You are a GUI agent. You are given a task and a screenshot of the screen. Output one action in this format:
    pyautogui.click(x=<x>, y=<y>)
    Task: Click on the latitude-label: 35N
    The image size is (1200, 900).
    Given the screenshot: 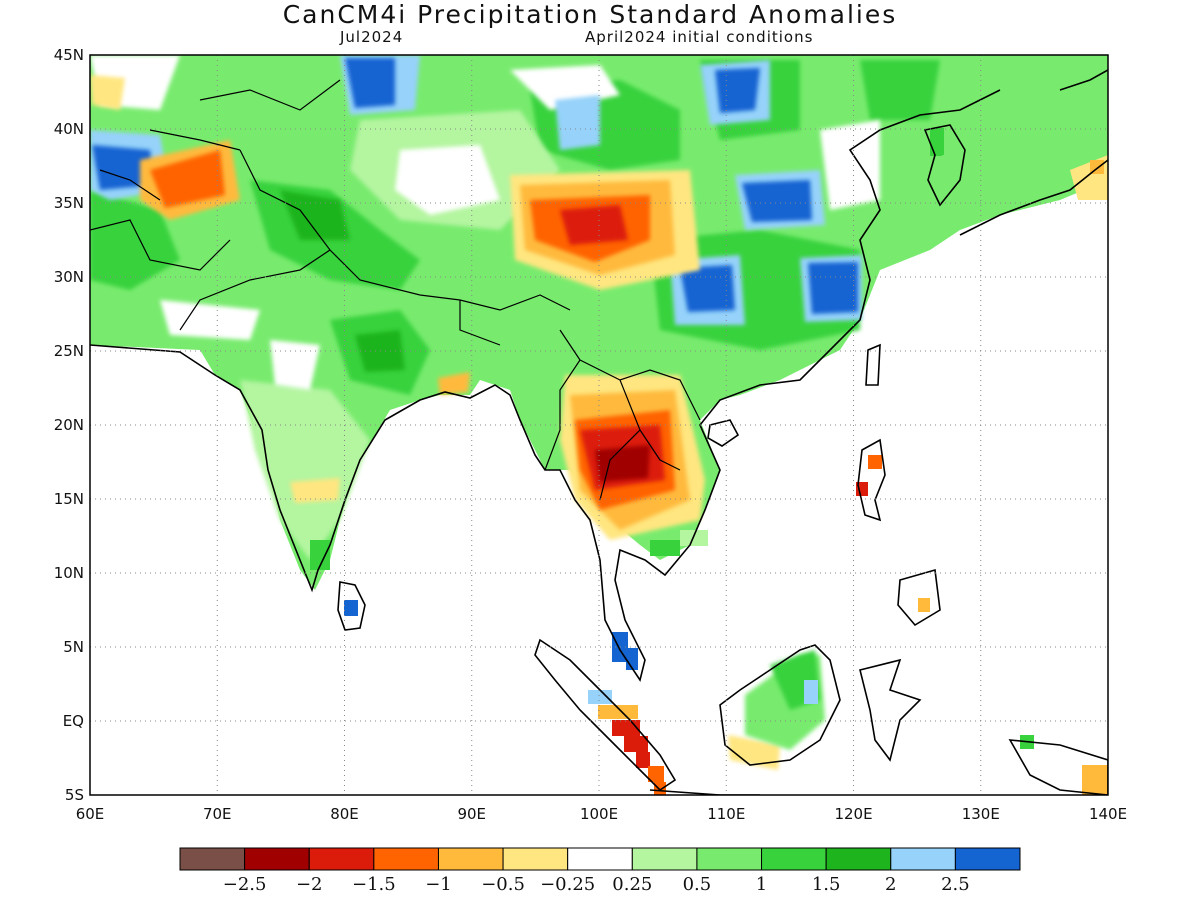 What is the action you would take?
    pyautogui.click(x=69, y=203)
    